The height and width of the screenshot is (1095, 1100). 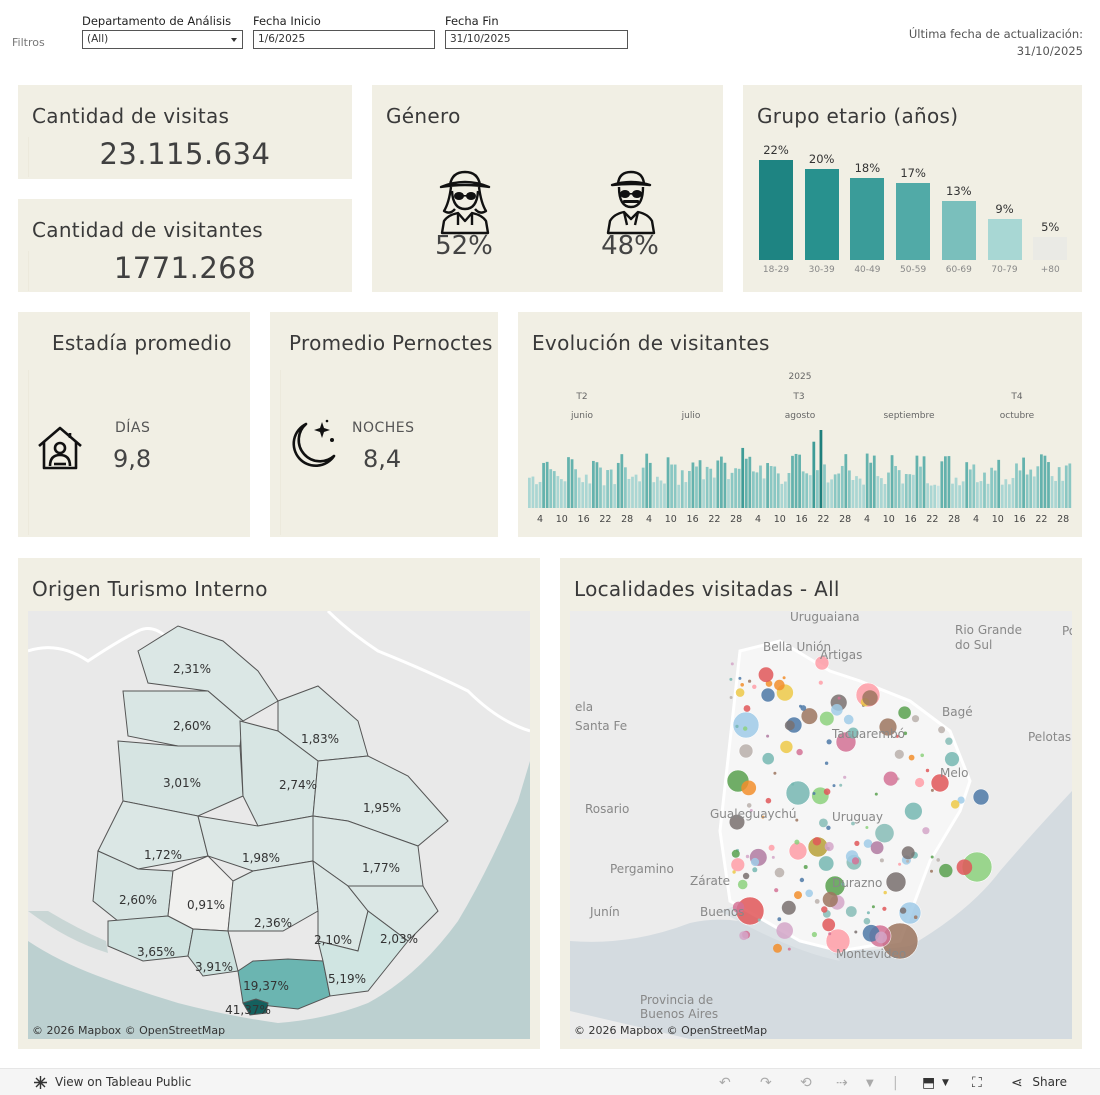 I want to click on dept-rocha, so click(x=392, y=913).